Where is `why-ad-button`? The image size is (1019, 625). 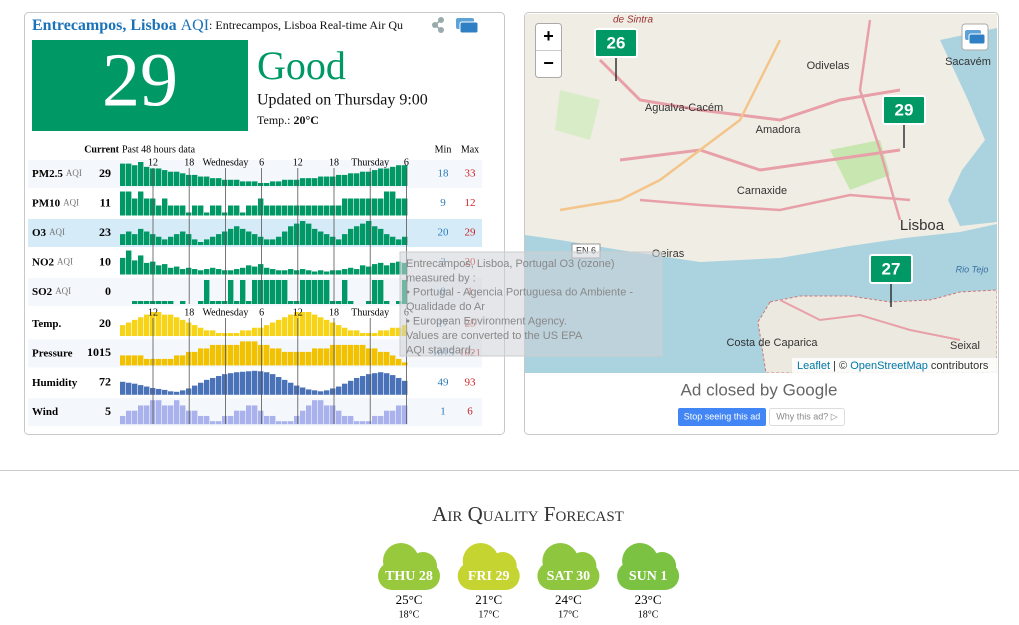
why-ad-button is located at coordinates (807, 417).